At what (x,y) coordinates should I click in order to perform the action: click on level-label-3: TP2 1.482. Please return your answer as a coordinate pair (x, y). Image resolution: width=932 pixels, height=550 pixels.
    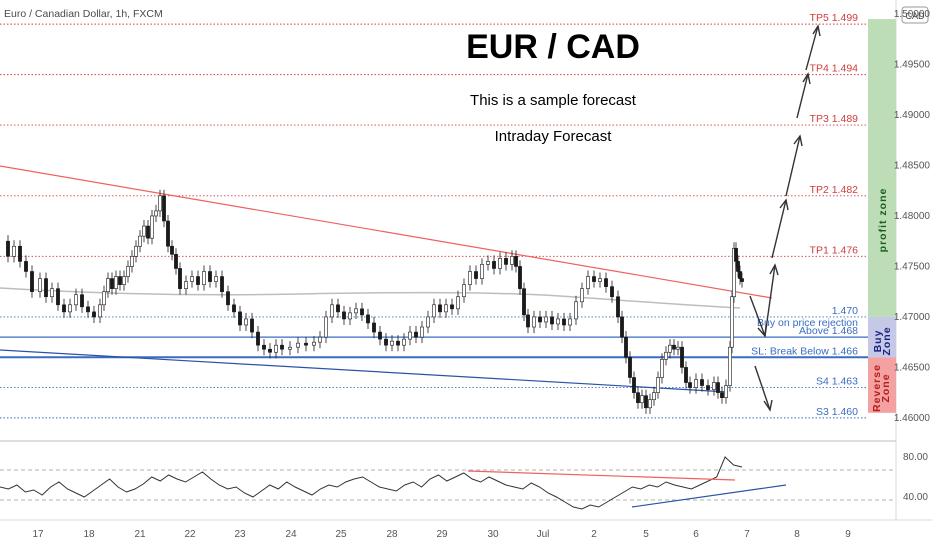
    Looking at the image, I should click on (834, 190).